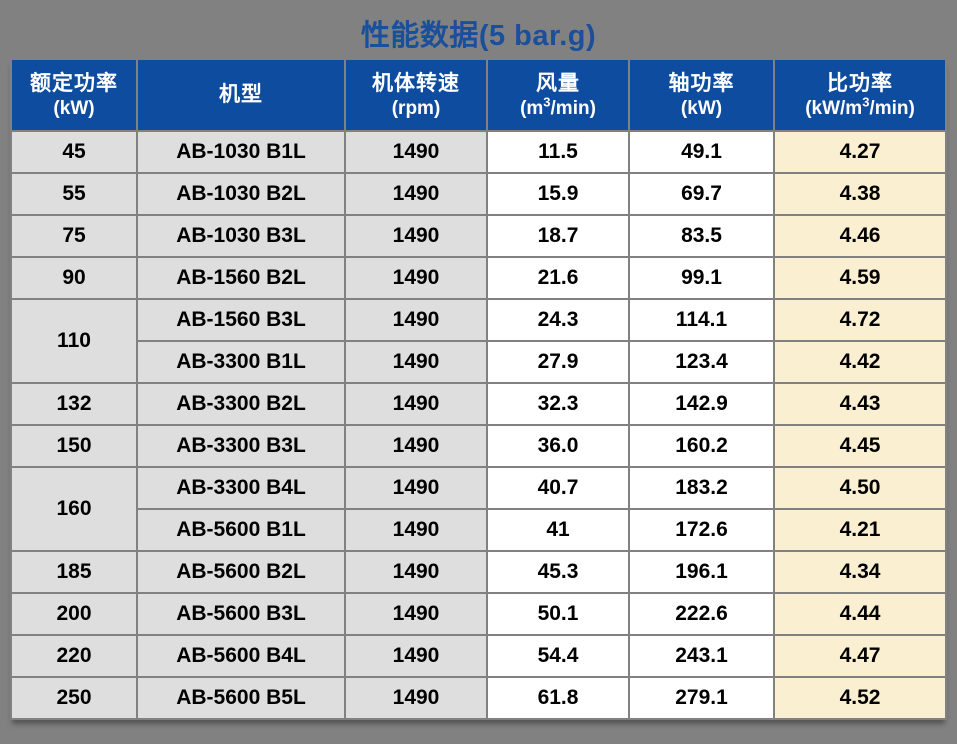  I want to click on cell-rated-power: 200, so click(74, 614).